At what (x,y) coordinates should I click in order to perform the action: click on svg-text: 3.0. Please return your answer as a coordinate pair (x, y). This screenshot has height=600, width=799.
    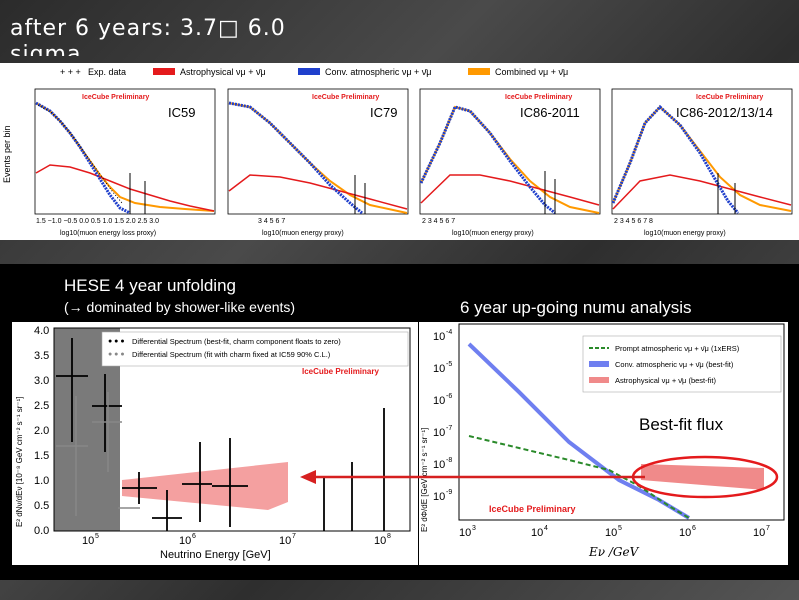
    Looking at the image, I should click on (41, 381).